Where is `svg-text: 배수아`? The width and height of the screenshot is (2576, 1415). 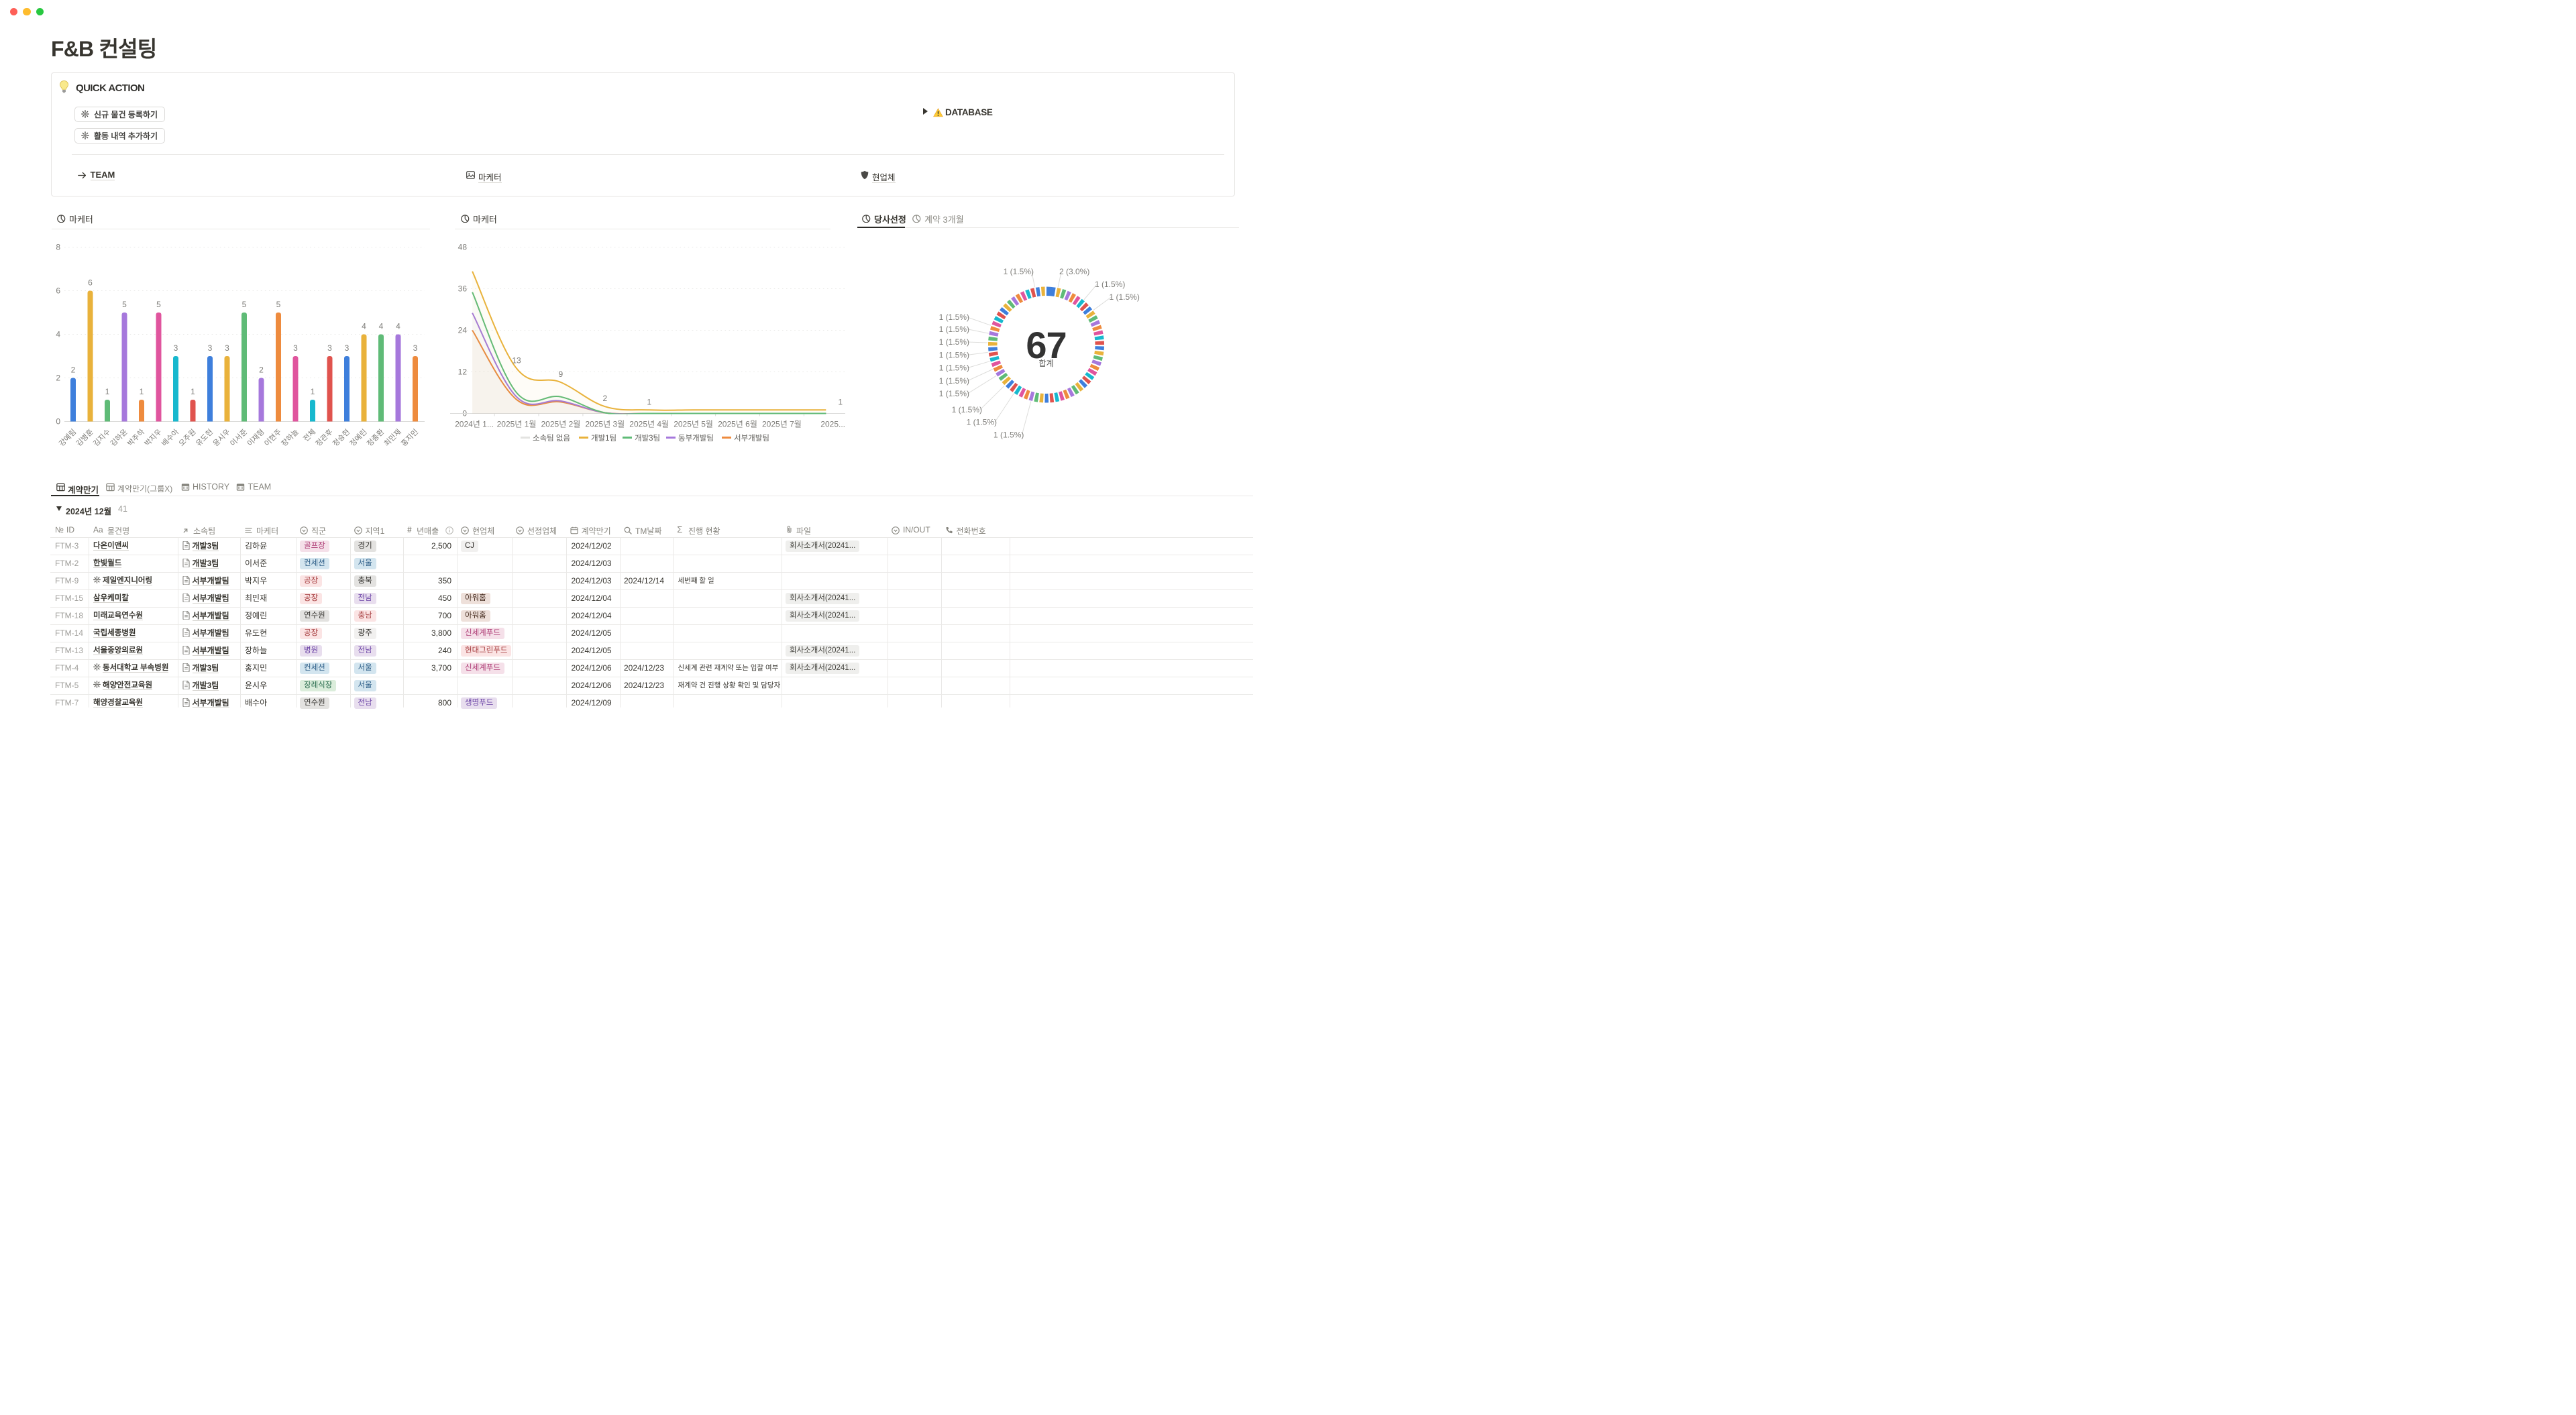
svg-text: 배수아 is located at coordinates (170, 437).